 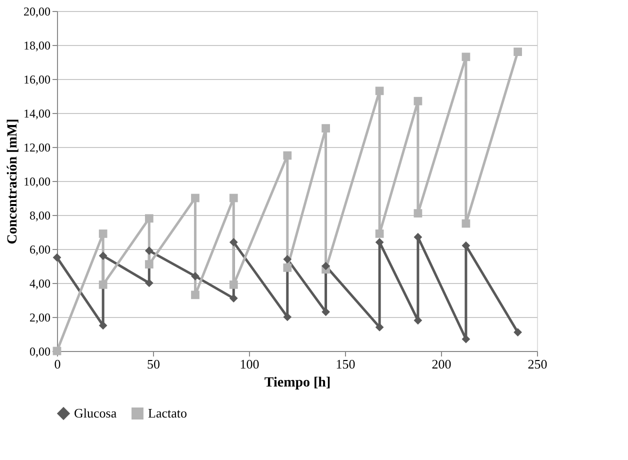 I want to click on x-tick-label: 250, so click(x=538, y=364).